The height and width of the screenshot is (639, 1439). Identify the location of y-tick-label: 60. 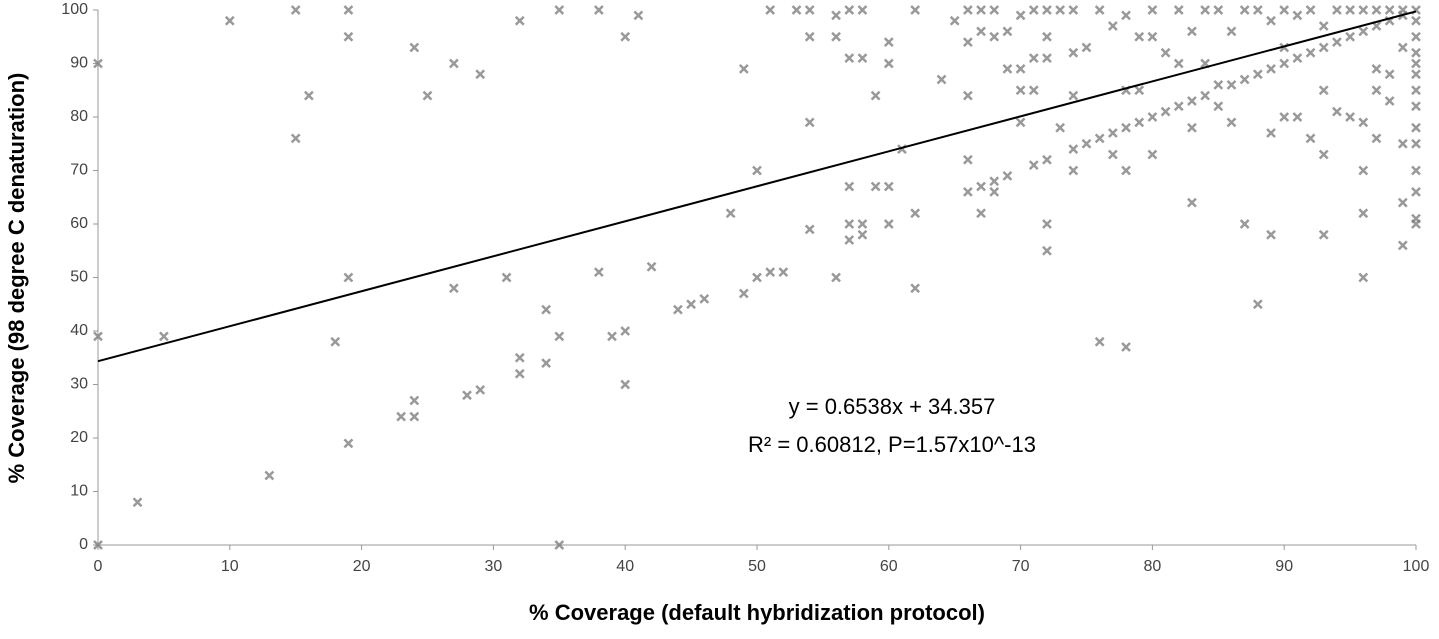
(79, 223).